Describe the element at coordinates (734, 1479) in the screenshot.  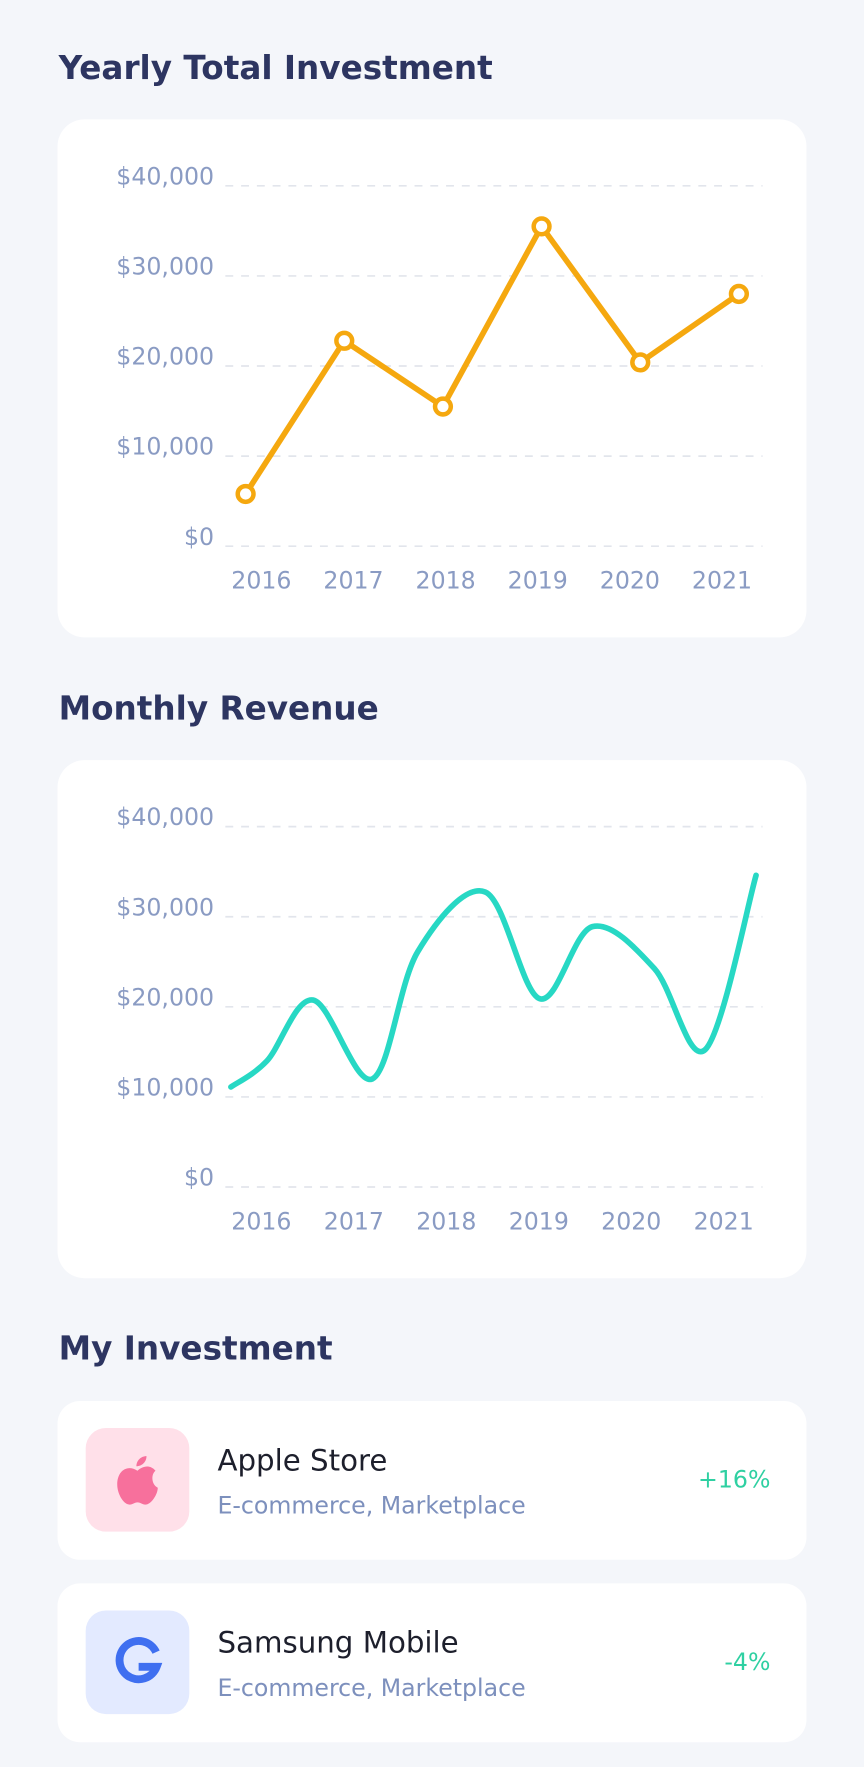
I see `item-change: +16%` at that location.